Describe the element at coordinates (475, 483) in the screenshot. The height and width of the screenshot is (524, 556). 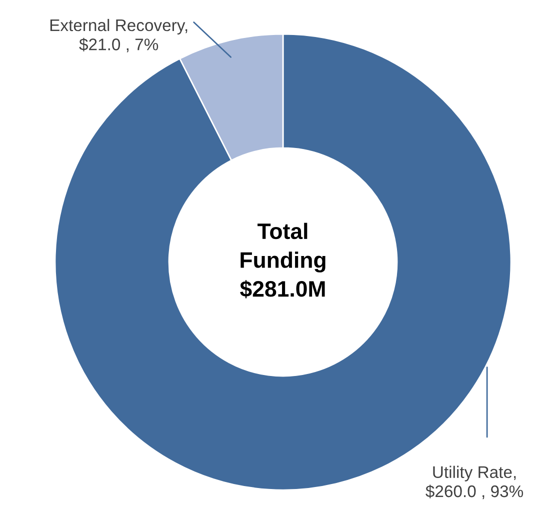
I see `slice-label: Utility Rate, $260.0 , 93%` at that location.